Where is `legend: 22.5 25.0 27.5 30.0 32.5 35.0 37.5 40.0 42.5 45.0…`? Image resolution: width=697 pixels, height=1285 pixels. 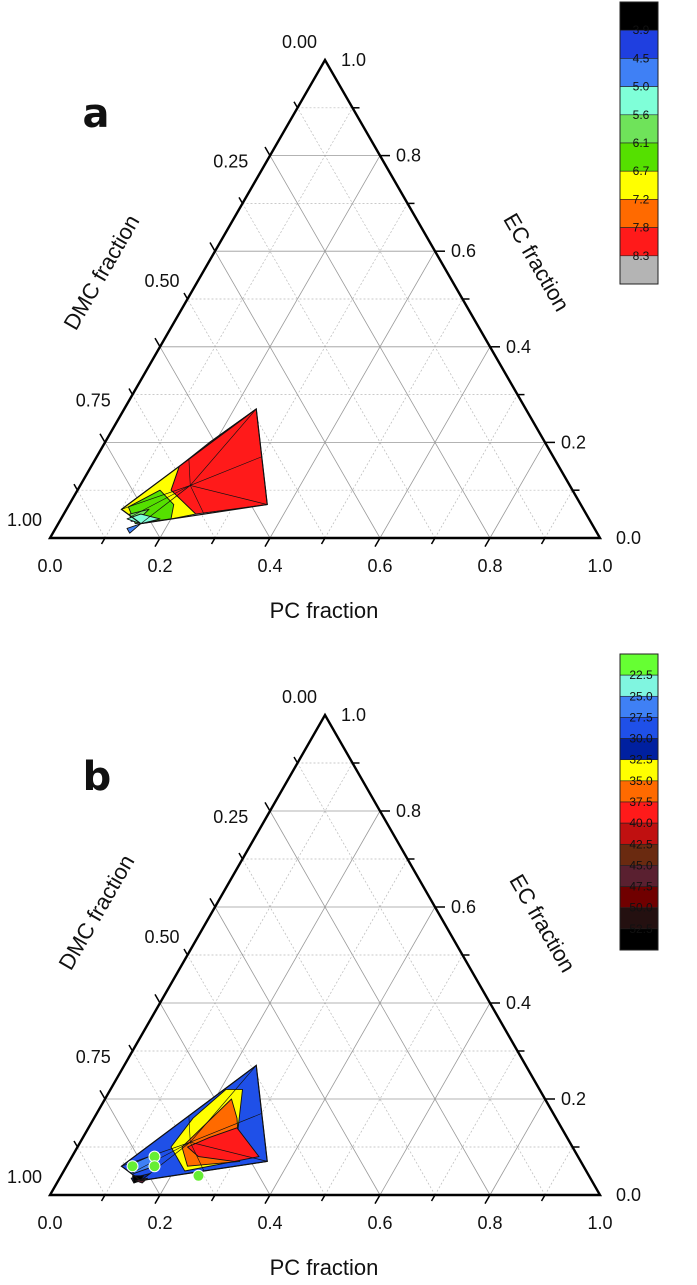 legend: 22.5 25.0 27.5 30.0 32.5 35.0 37.5 40.0 42.5 45.0… is located at coordinates (639, 802).